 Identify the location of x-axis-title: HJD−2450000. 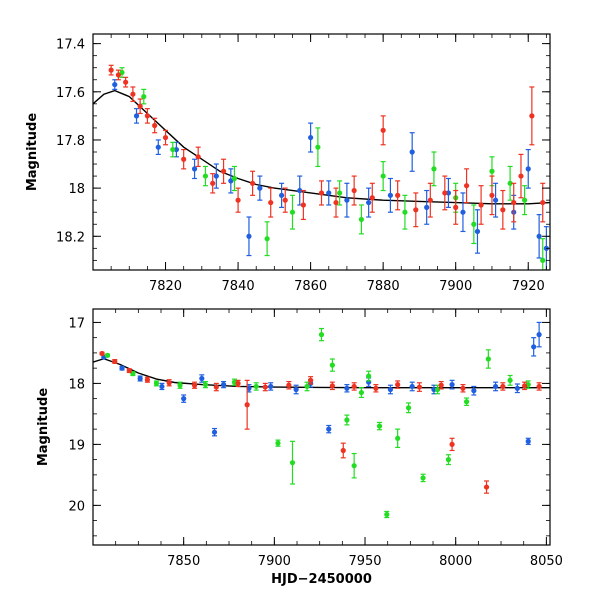
(321, 579).